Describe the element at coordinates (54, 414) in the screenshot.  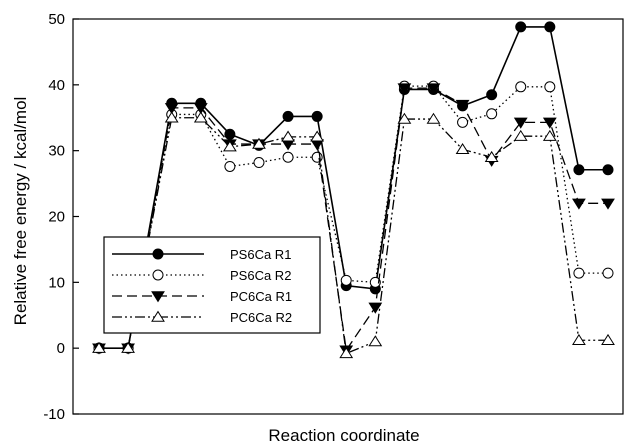
I see `y-tick-label: -10` at that location.